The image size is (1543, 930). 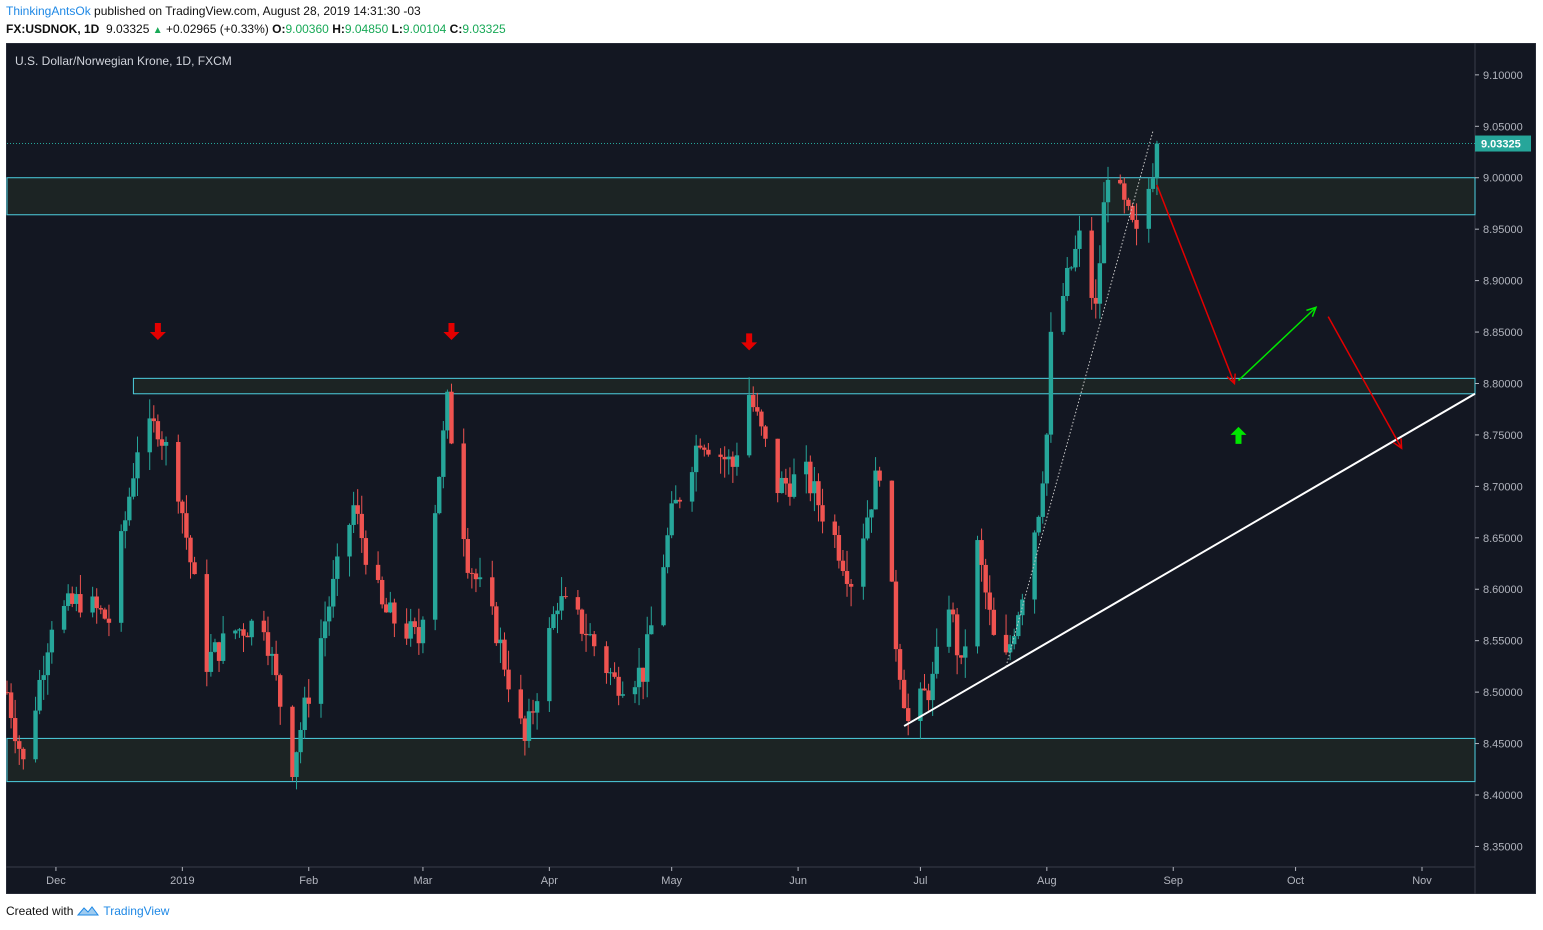 What do you see at coordinates (804, 386) in the screenshot?
I see `resistance_zone-band` at bounding box center [804, 386].